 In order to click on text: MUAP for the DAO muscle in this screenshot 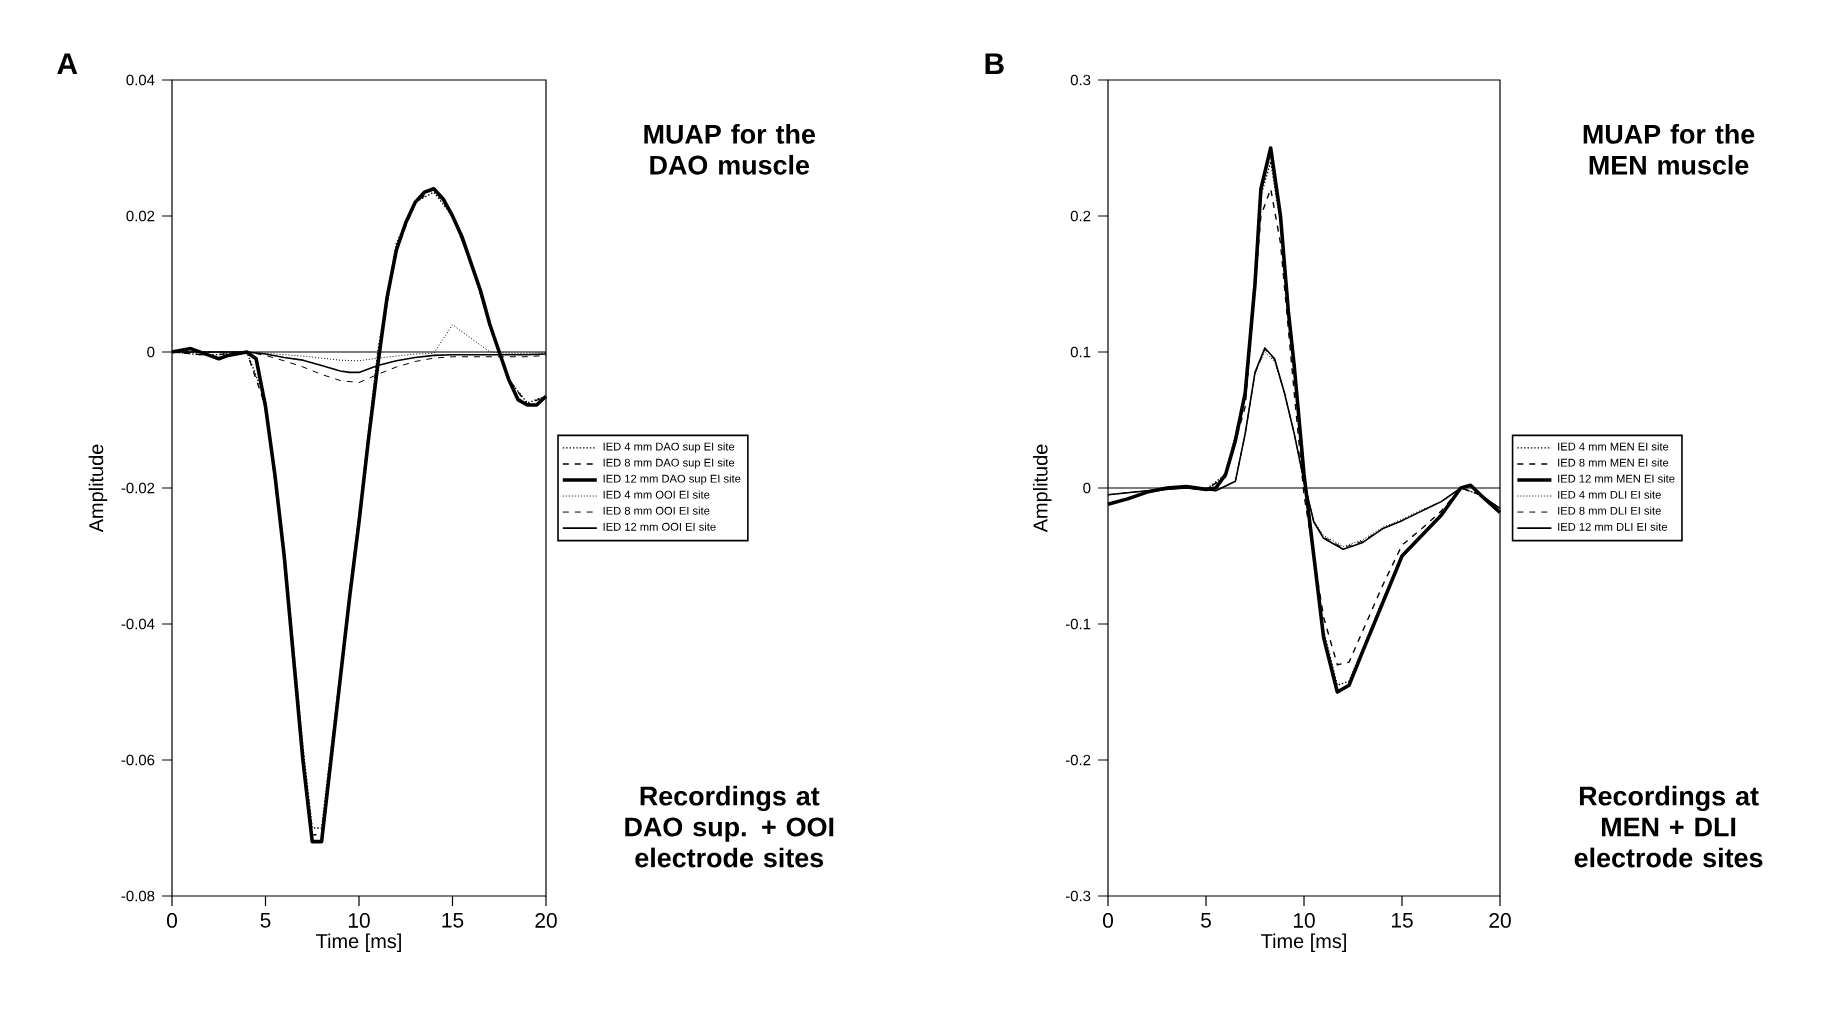, I will do `click(729, 149)`.